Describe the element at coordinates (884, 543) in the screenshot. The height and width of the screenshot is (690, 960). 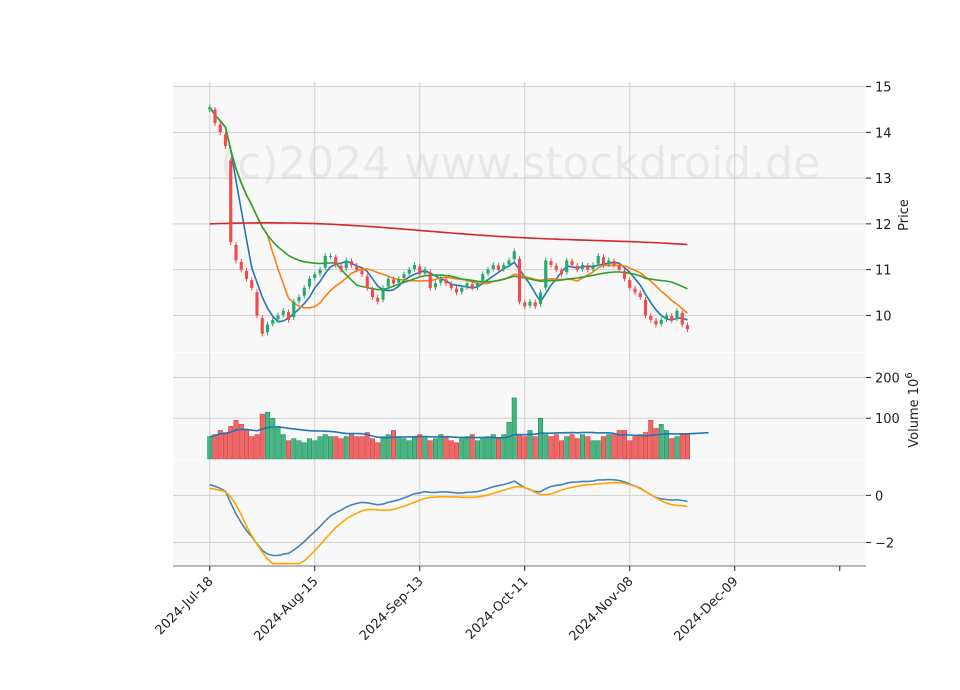
I see `osc-tick-label-0: −2` at that location.